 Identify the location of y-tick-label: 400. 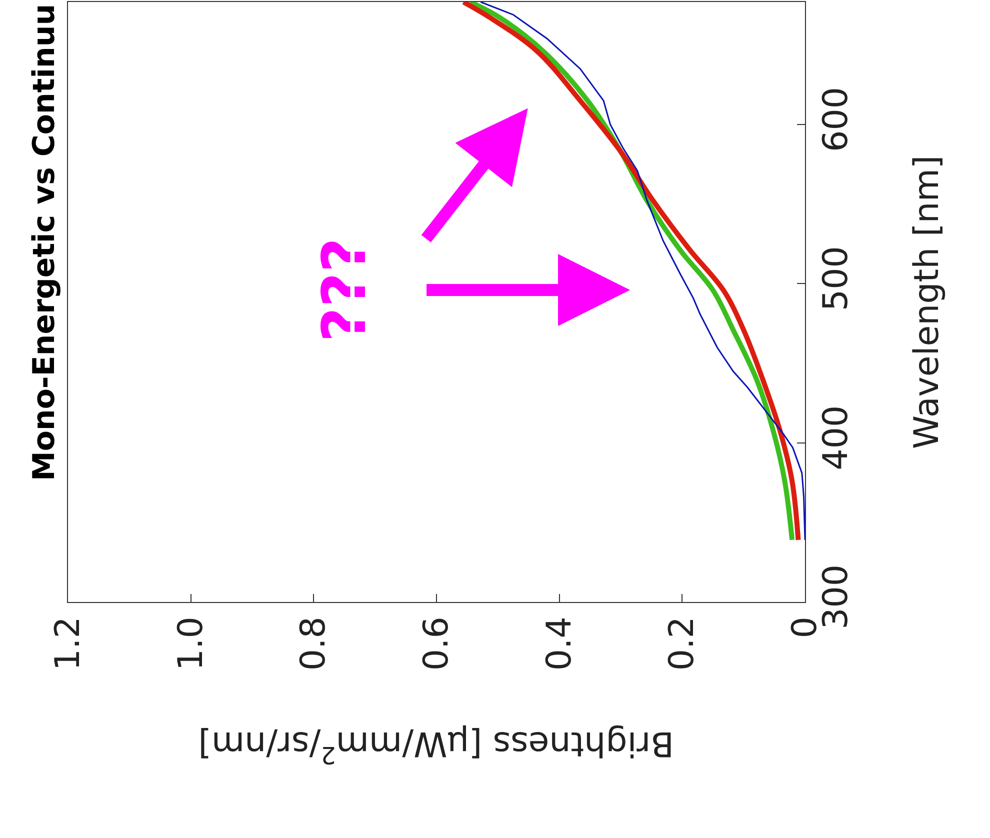
(836, 437).